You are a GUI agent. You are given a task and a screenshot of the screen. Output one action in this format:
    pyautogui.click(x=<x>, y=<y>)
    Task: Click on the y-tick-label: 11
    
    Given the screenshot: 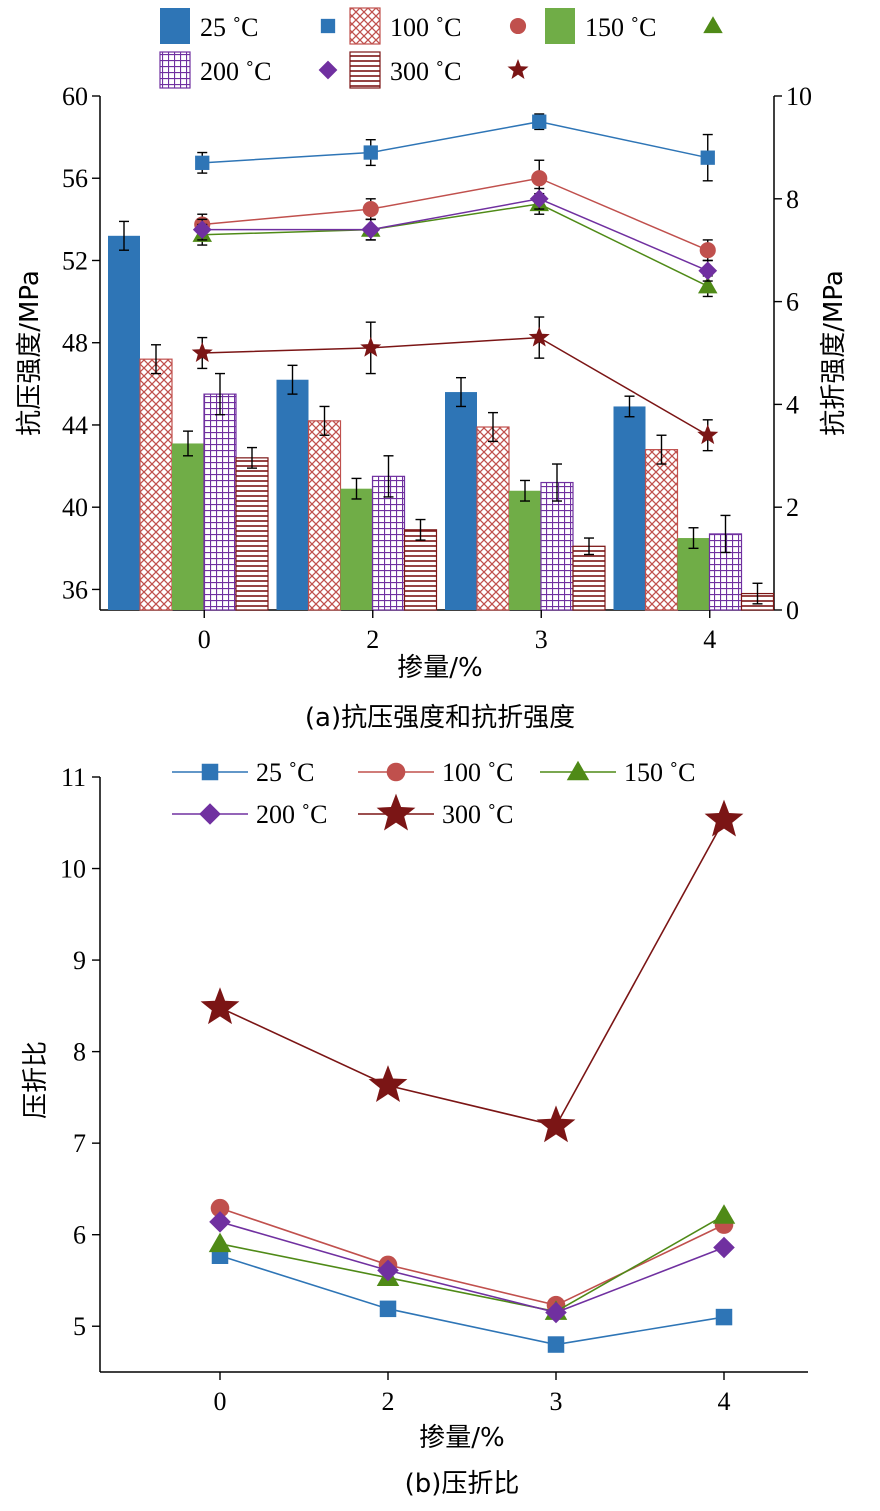 What is the action you would take?
    pyautogui.click(x=73, y=777)
    